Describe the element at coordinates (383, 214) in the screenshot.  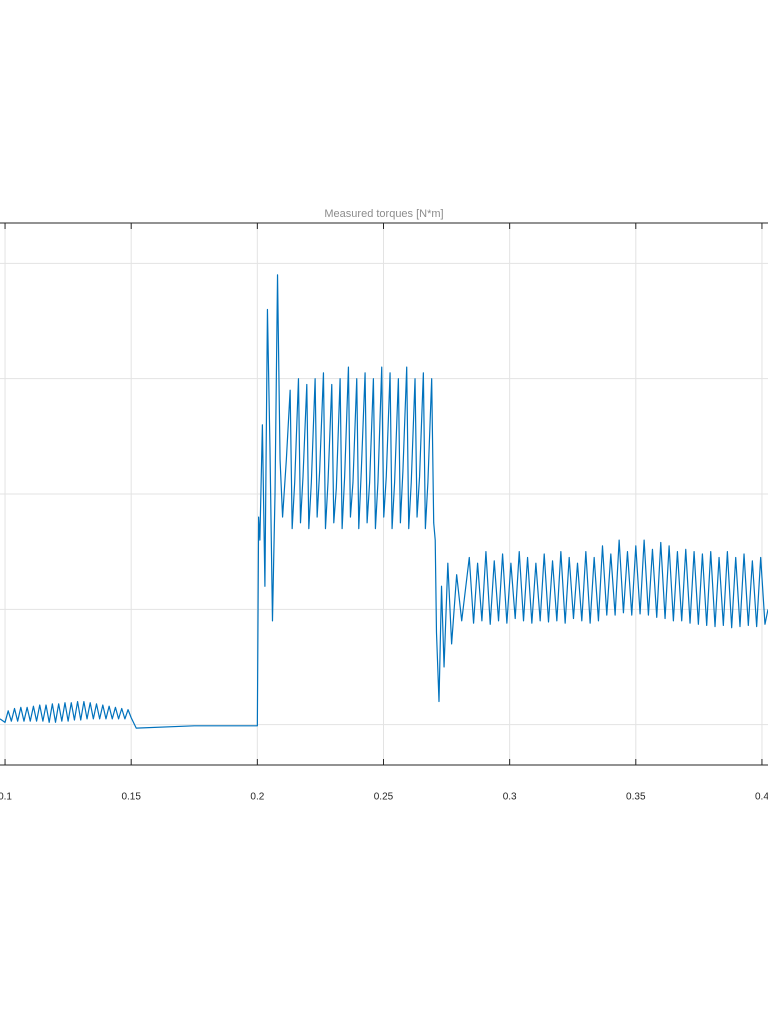
I see `chart-title: Measured torques [N*m]` at that location.